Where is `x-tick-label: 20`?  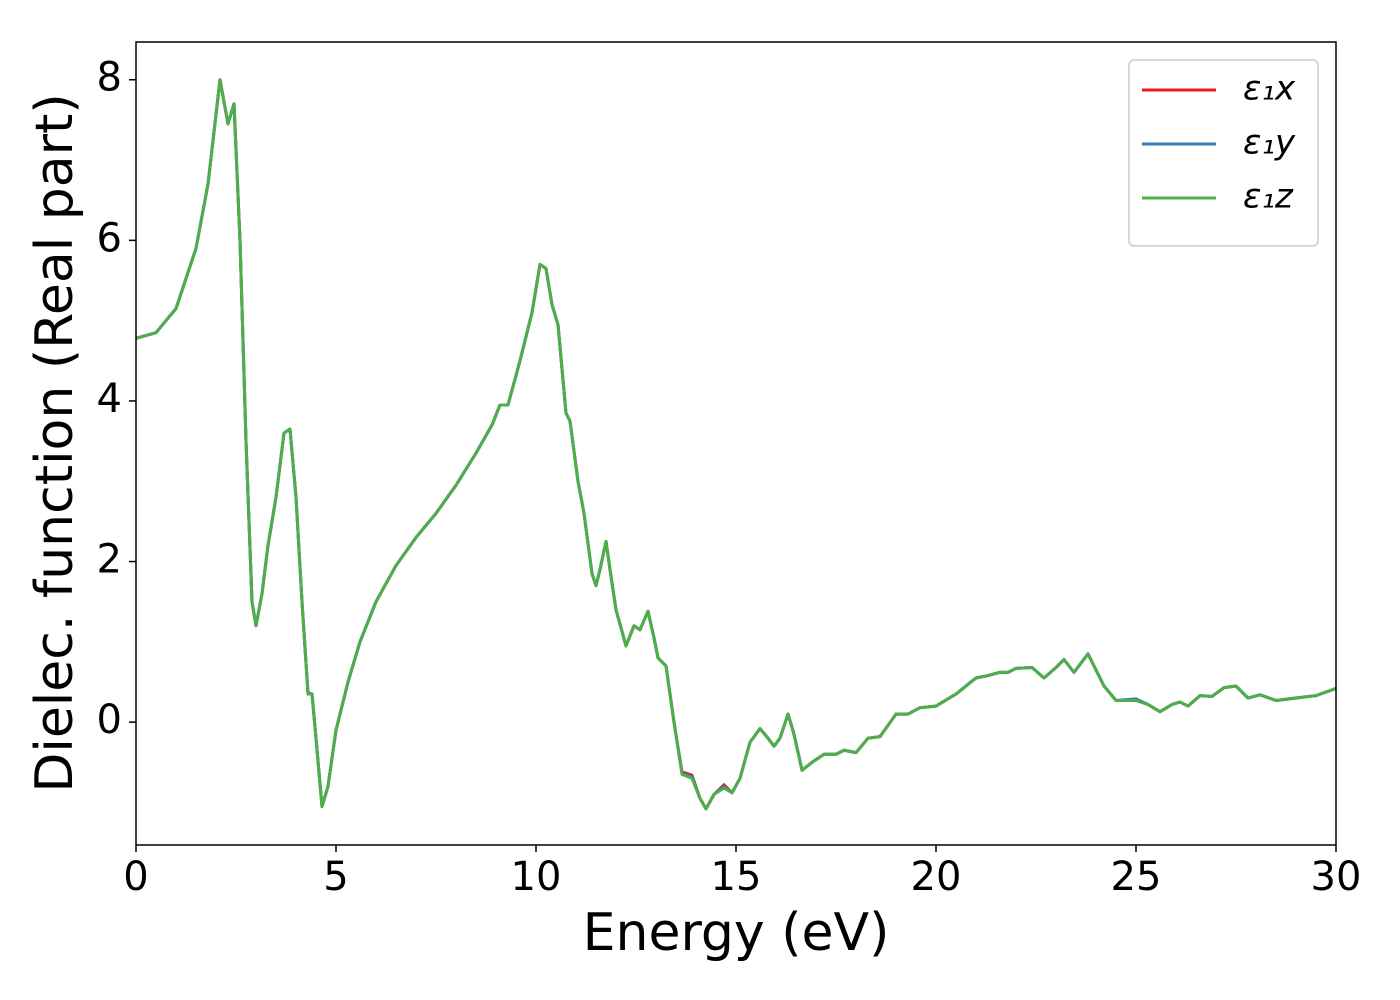
x-tick-label: 20 is located at coordinates (936, 877).